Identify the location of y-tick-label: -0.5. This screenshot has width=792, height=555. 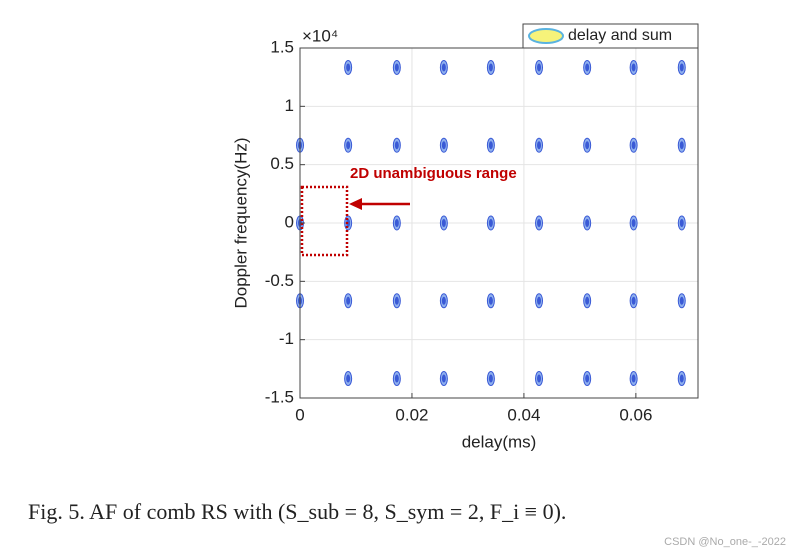
(279, 280).